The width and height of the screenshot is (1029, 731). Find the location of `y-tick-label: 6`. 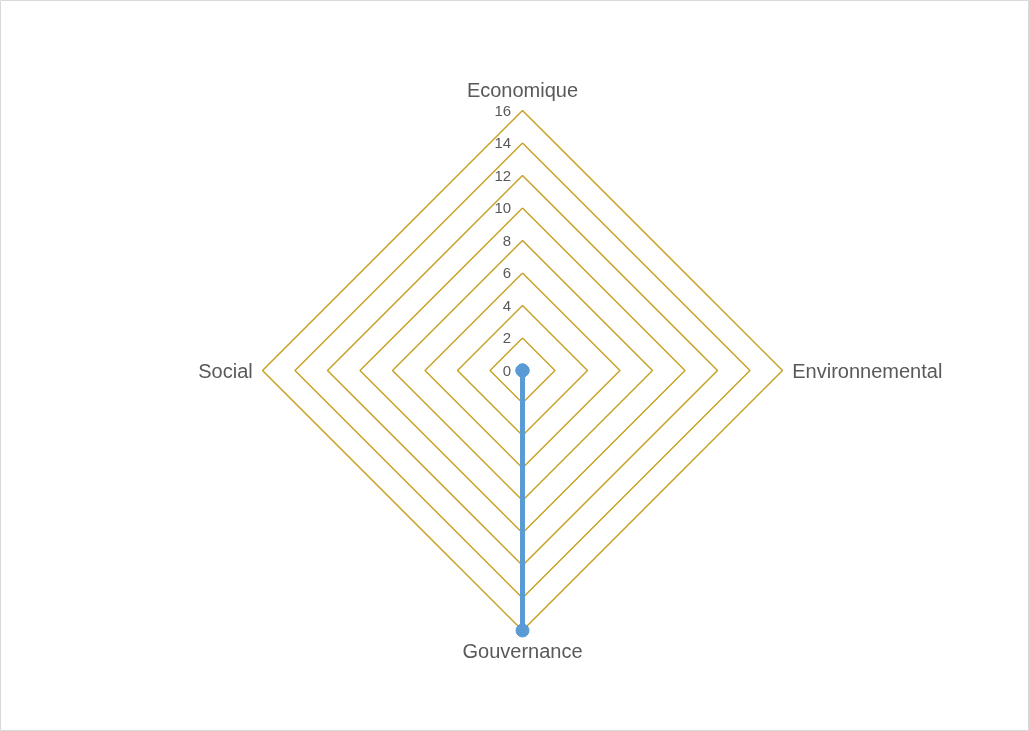

y-tick-label: 6 is located at coordinates (507, 272).